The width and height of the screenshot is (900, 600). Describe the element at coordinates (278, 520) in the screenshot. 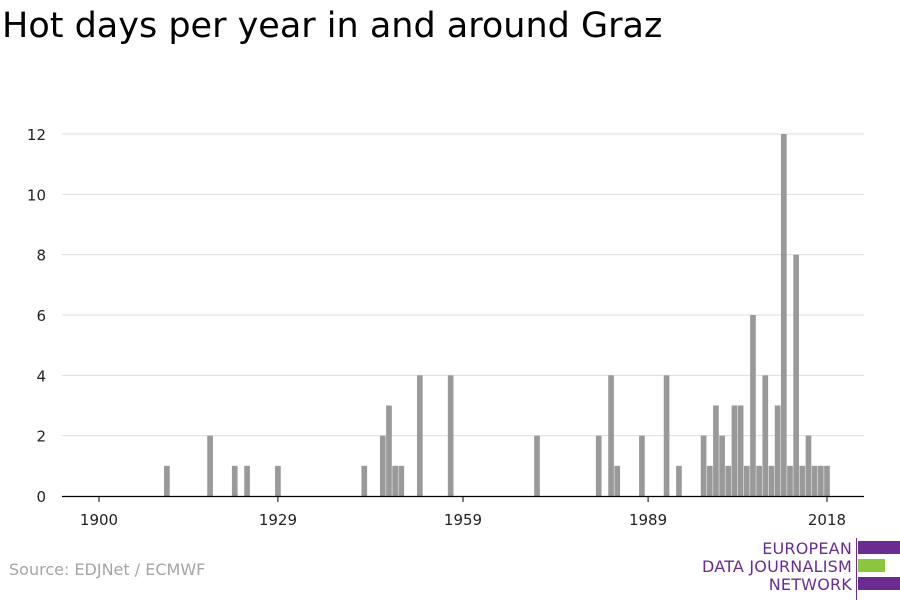

I see `x-tick-label: 1929` at that location.